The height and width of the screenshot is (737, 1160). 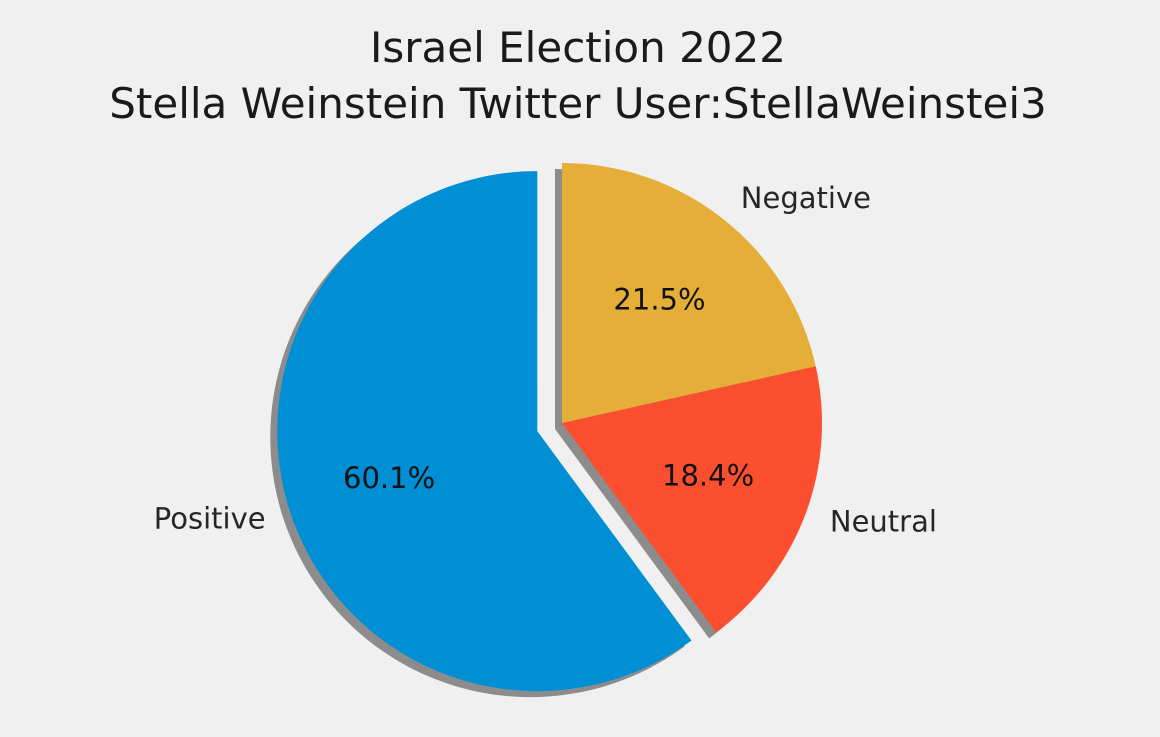 What do you see at coordinates (806, 198) in the screenshot?
I see `slice-label-negative: Negative` at bounding box center [806, 198].